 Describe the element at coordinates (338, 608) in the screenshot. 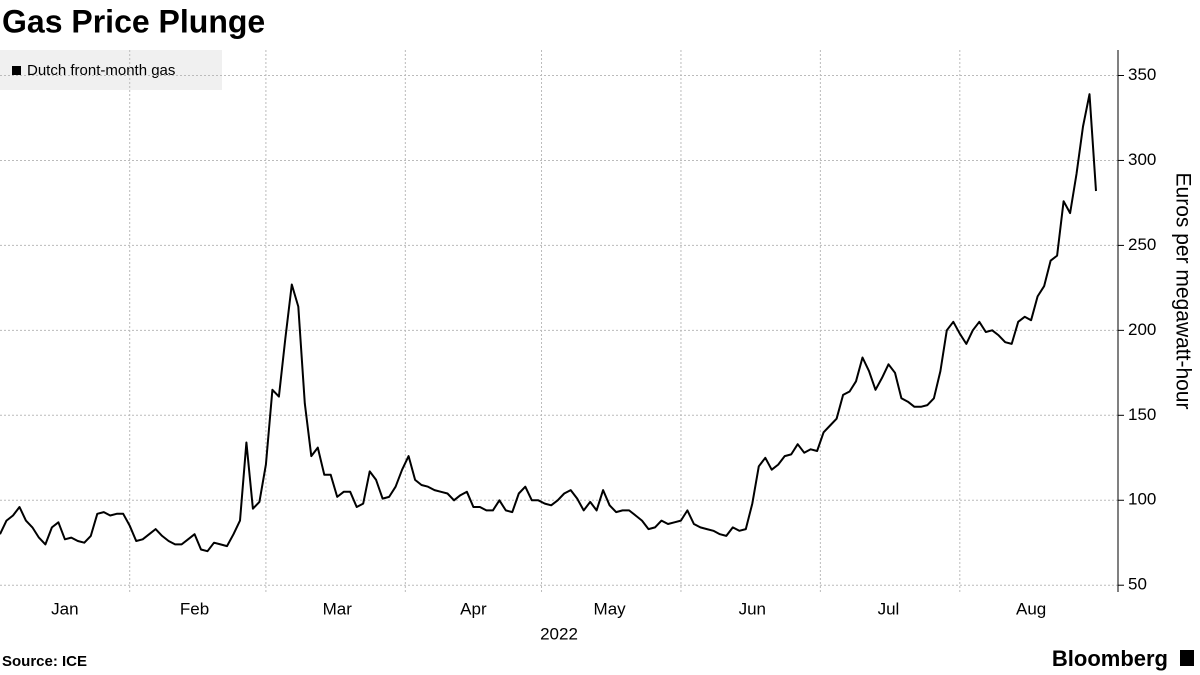

I see `x-tick-label: Mar` at that location.